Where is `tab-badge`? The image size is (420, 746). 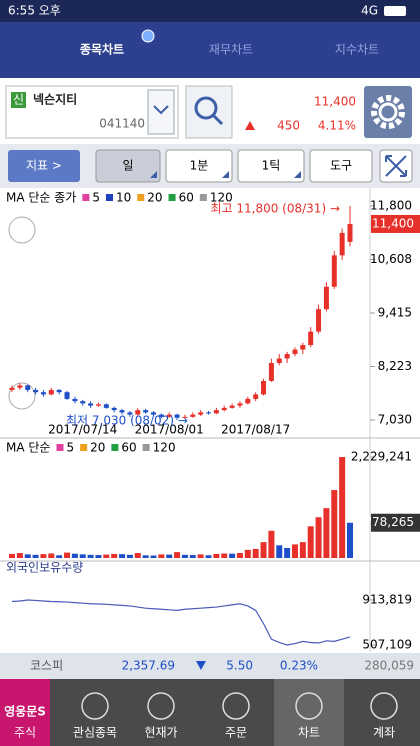
tab-badge is located at coordinates (148, 36).